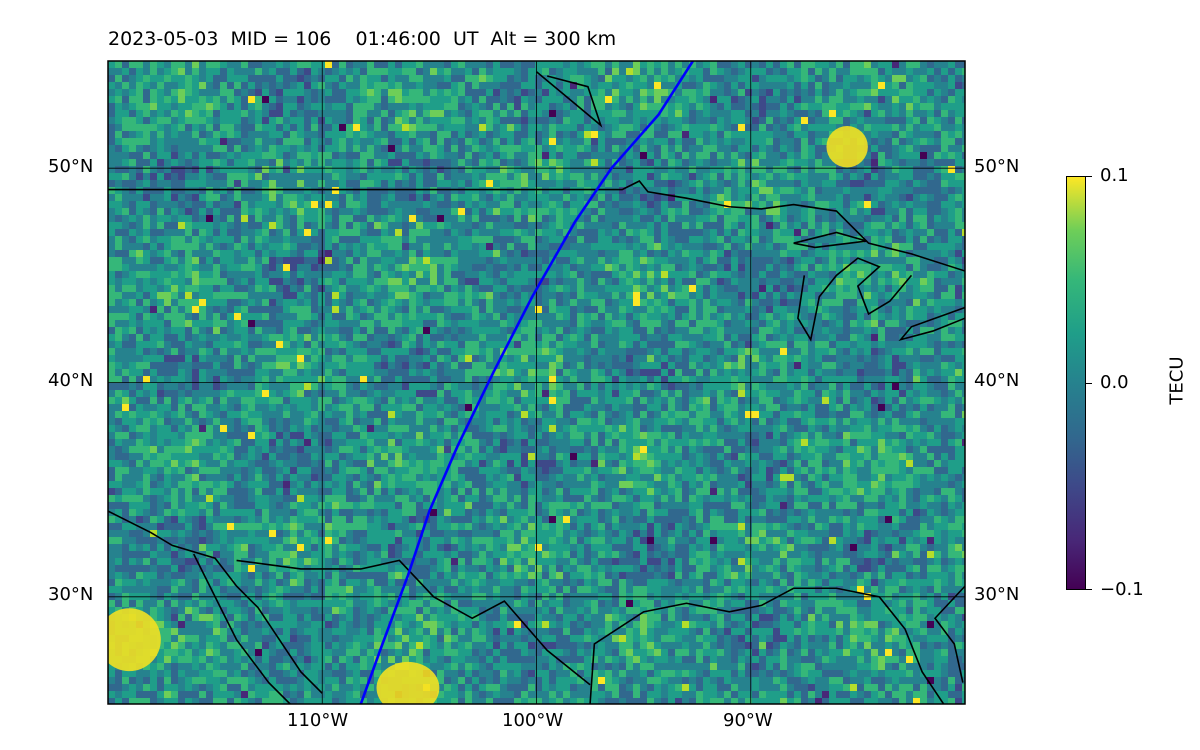  What do you see at coordinates (1177, 380) in the screenshot?
I see `colorbar-unit: TECU` at bounding box center [1177, 380].